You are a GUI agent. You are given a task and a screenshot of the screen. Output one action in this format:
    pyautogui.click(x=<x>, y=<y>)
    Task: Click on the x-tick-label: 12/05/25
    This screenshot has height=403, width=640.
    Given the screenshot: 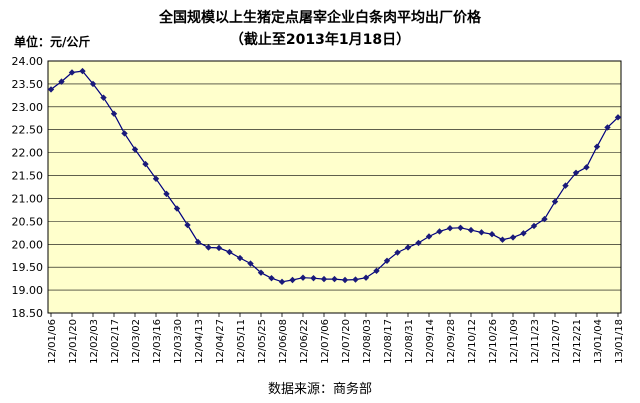 What is the action you would take?
    pyautogui.click(x=262, y=341)
    